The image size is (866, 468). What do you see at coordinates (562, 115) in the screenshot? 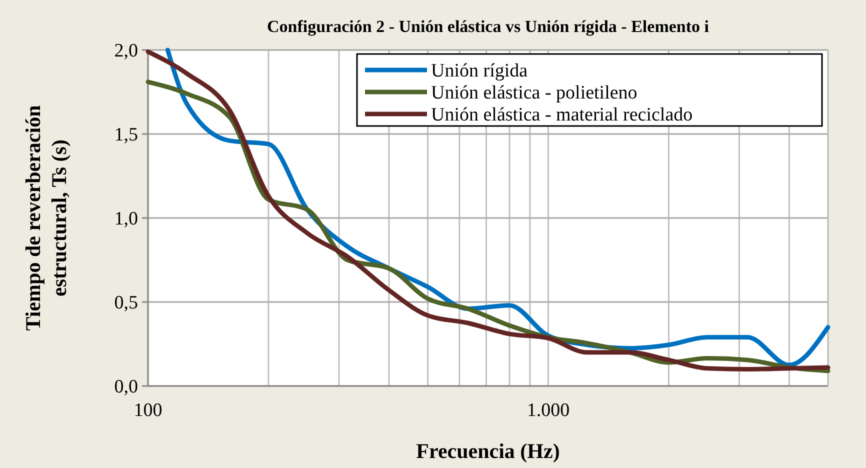
I see `legend-label: Unión elástica - material reciclado` at bounding box center [562, 115].